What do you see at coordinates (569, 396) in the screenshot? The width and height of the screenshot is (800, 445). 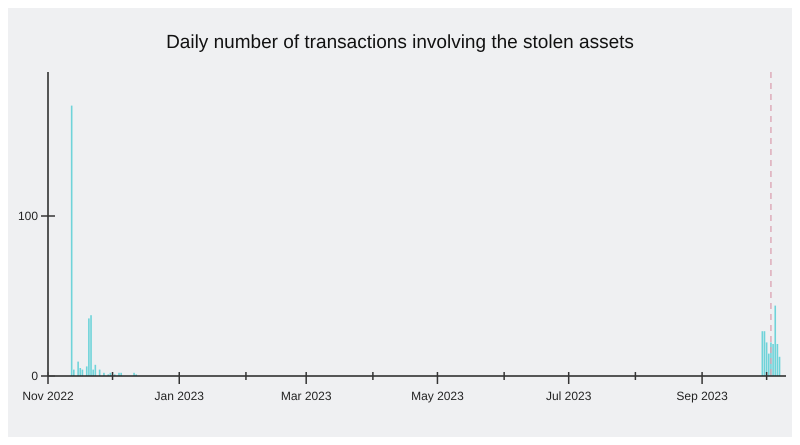 I see `x-tick-label: Jul 2023` at bounding box center [569, 396].